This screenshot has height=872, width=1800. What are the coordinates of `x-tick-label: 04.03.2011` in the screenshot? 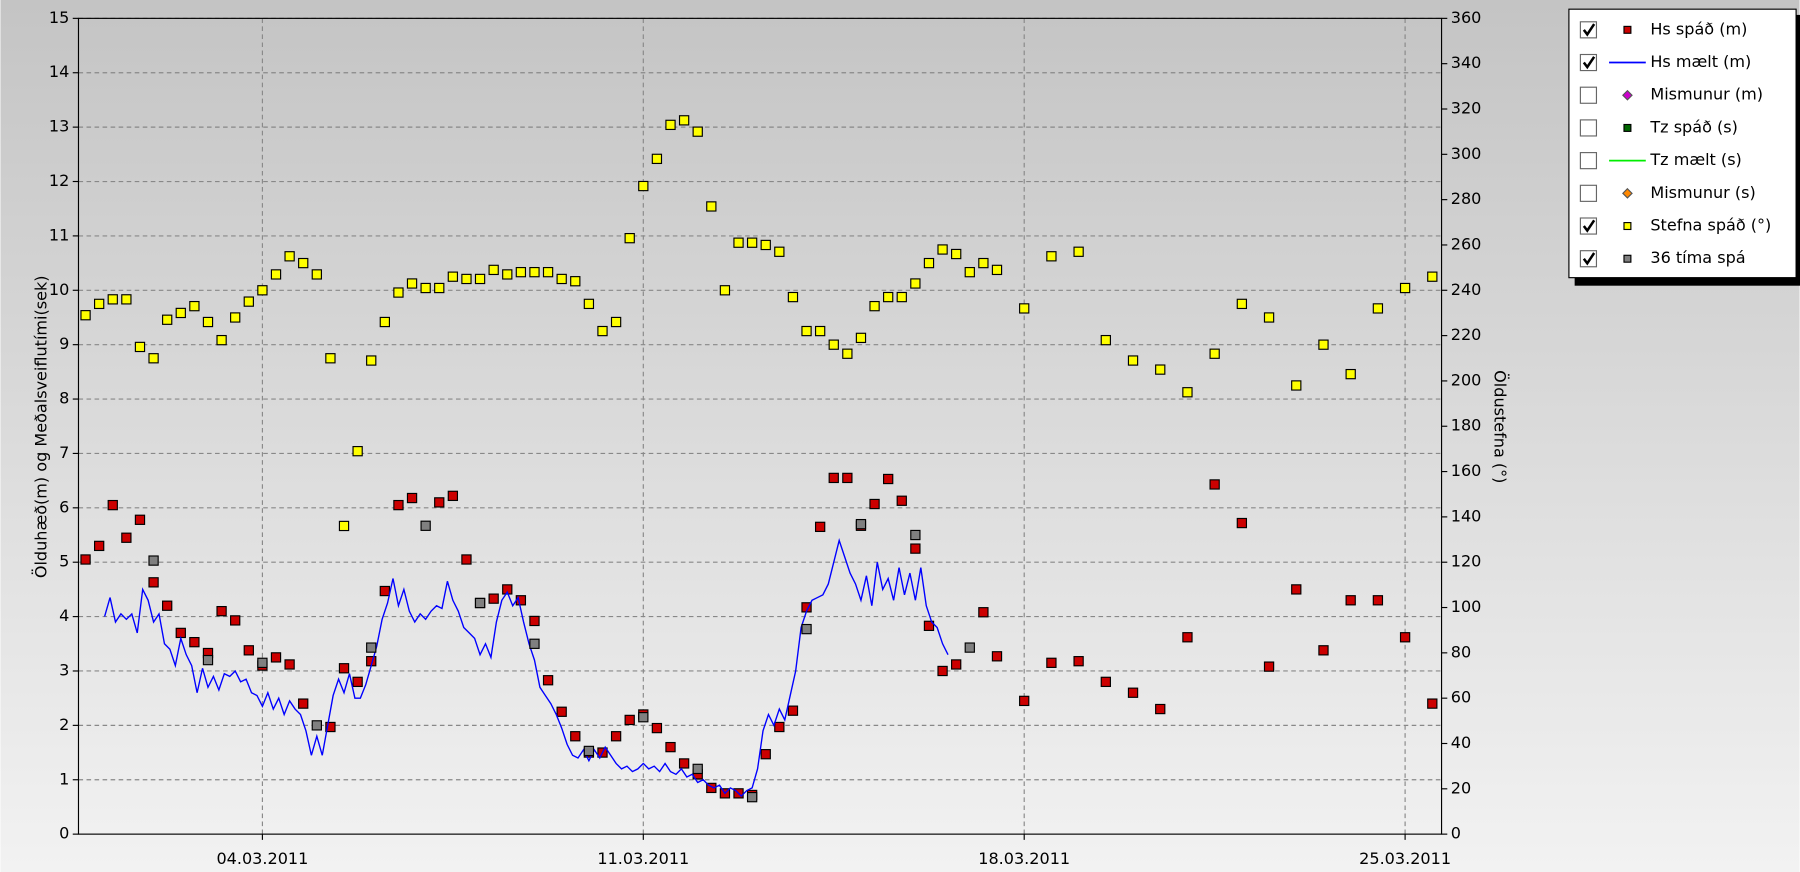 It's located at (262, 858).